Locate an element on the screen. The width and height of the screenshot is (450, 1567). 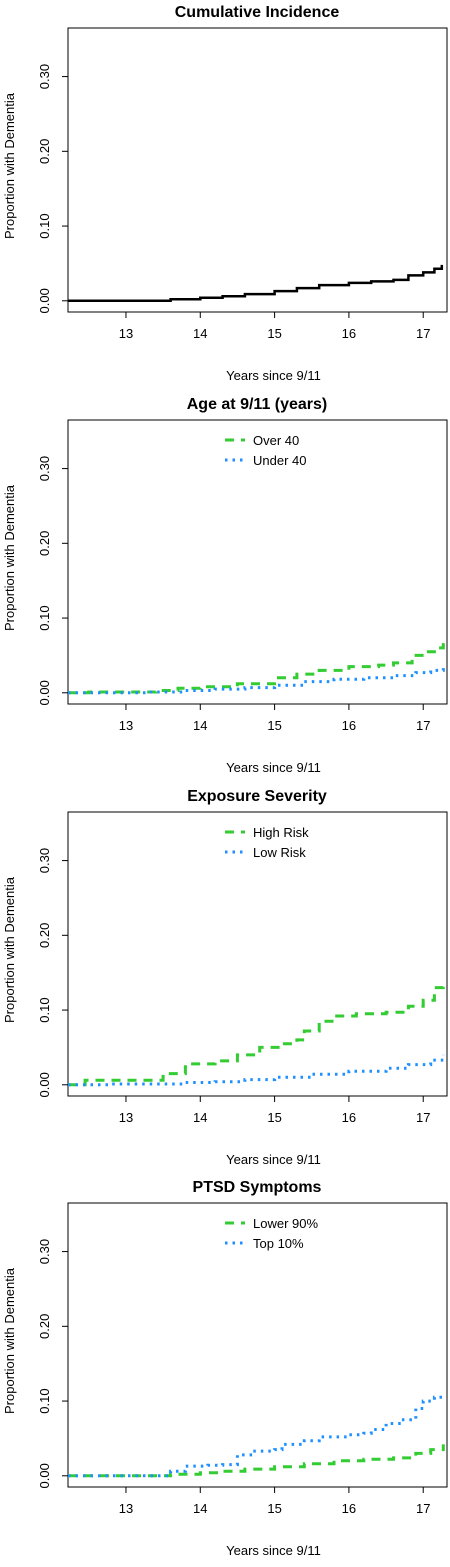
series-line-incidence is located at coordinates (256, 283).